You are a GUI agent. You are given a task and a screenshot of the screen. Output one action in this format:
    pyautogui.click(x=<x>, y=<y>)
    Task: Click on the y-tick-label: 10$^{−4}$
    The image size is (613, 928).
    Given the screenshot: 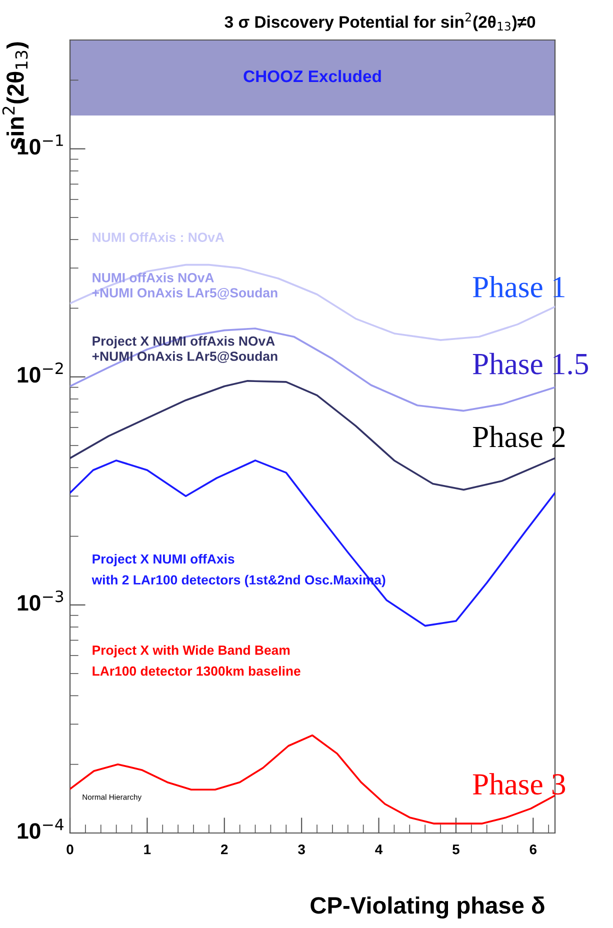 What is the action you would take?
    pyautogui.click(x=41, y=828)
    